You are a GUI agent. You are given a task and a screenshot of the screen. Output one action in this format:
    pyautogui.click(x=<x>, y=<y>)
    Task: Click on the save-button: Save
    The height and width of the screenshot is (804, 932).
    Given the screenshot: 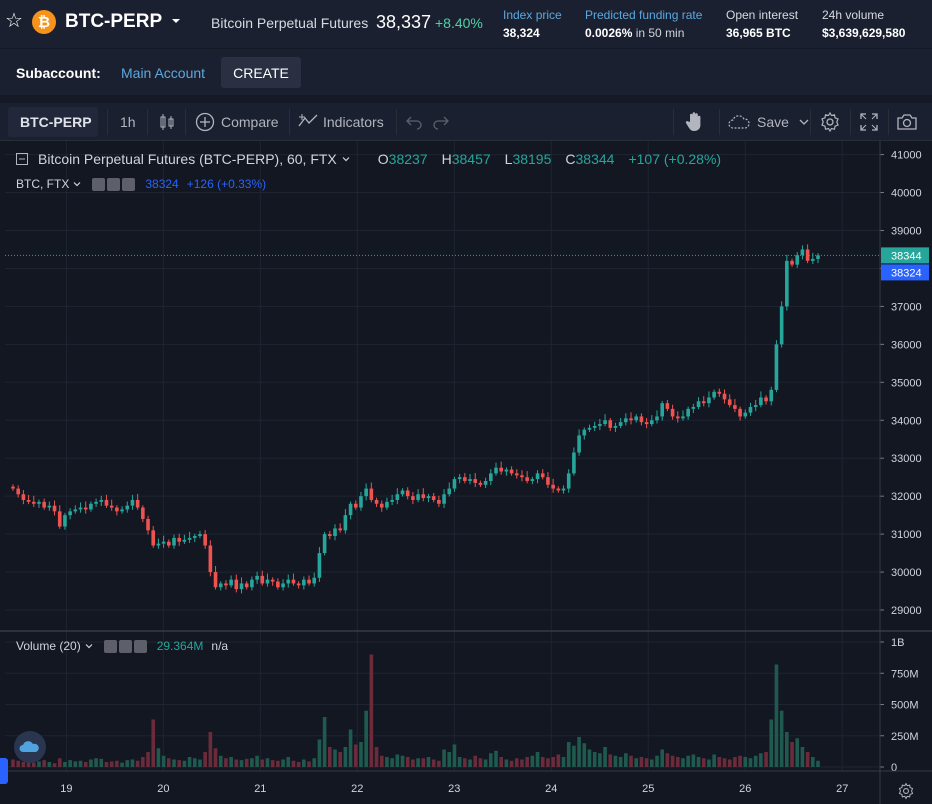 What is the action you would take?
    pyautogui.click(x=769, y=122)
    